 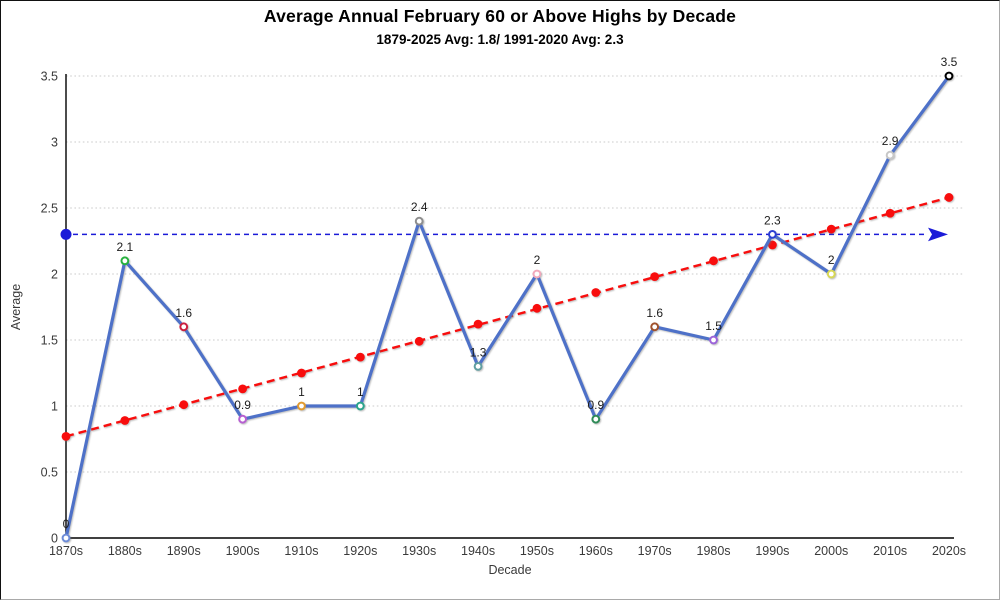 What do you see at coordinates (596, 551) in the screenshot?
I see `x-tick-label: 1960s` at bounding box center [596, 551].